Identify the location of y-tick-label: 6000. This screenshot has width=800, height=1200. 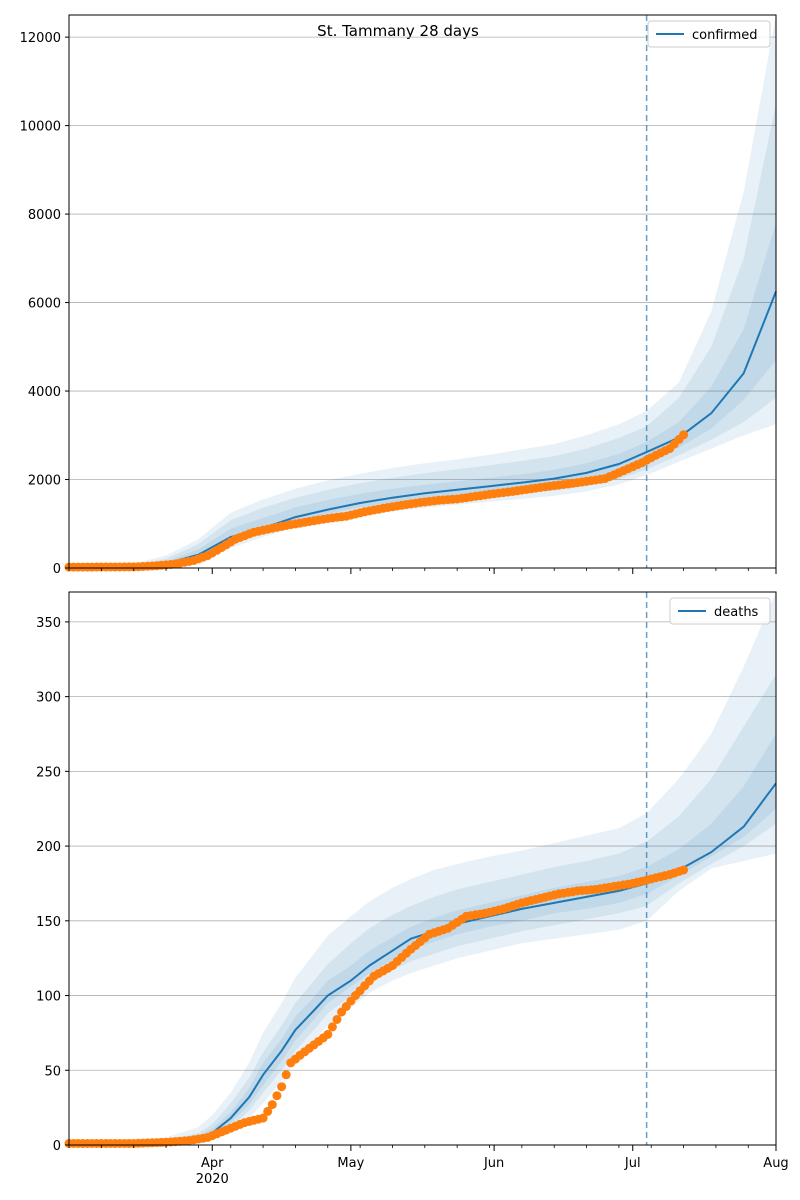
(44, 304).